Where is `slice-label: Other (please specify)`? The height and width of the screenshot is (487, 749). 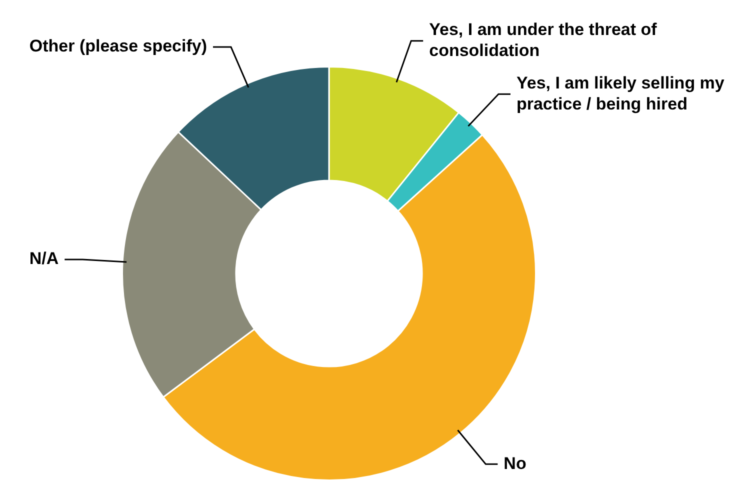
slice-label: Other (please specify) is located at coordinates (118, 46).